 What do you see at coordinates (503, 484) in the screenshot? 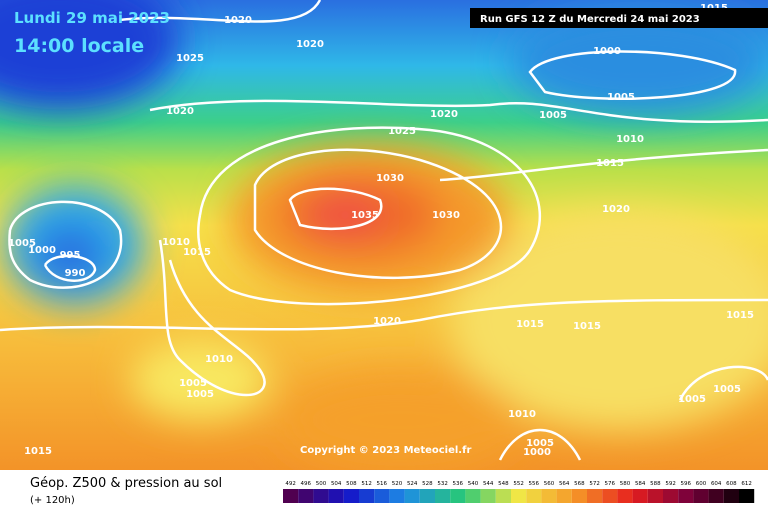
I see `scale-label: 548` at bounding box center [503, 484].